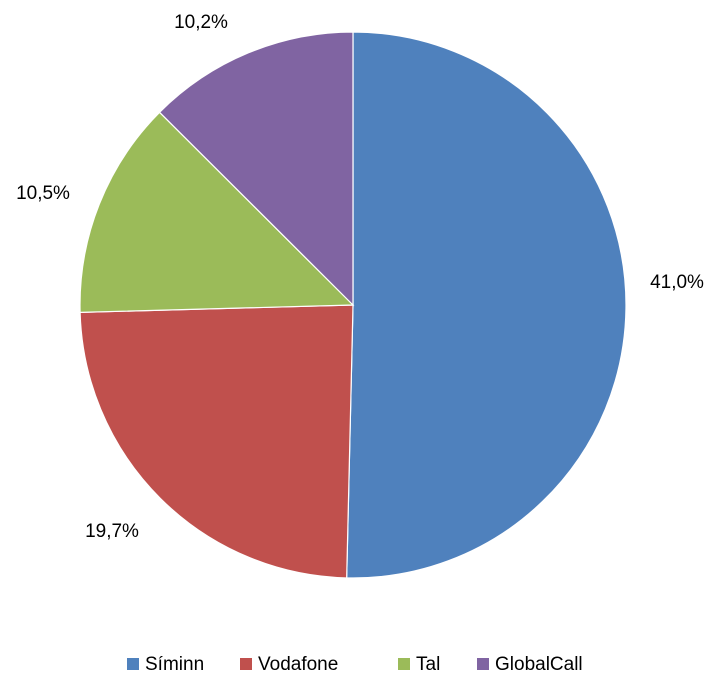 This screenshot has height=683, width=719. Describe the element at coordinates (428, 664) in the screenshot. I see `legend-label-tal: Tal` at that location.